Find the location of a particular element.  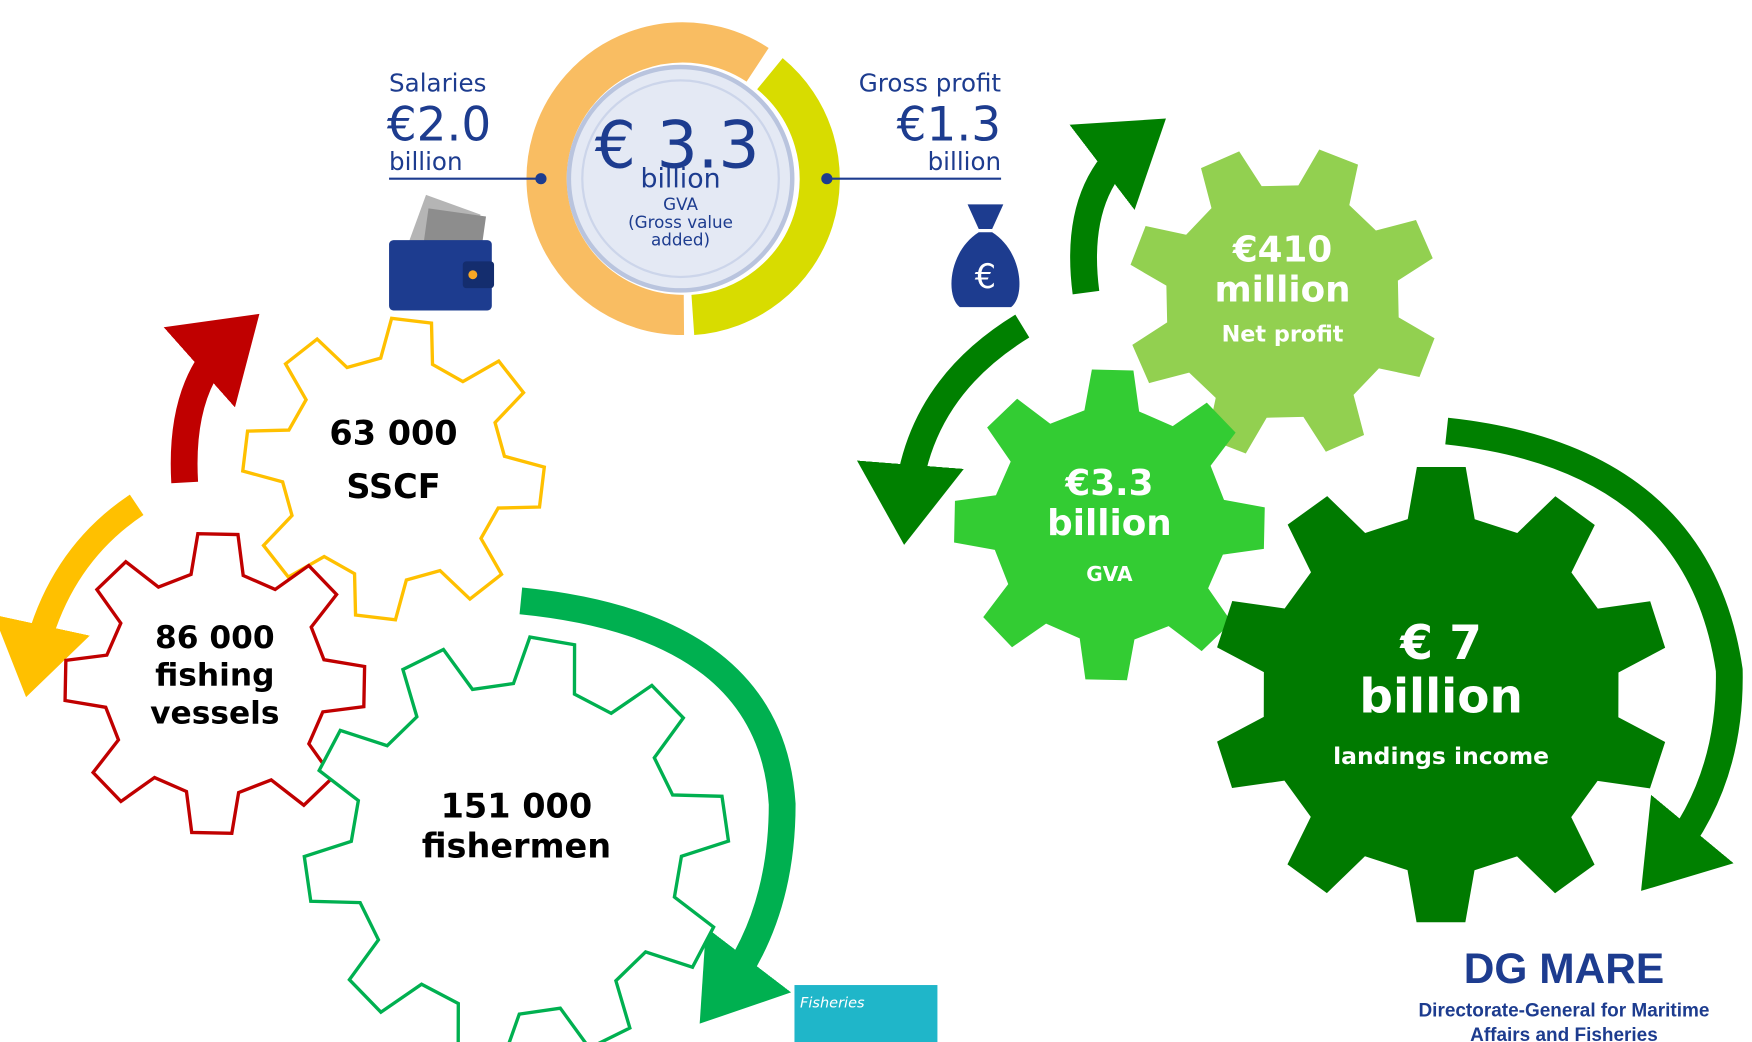

salaries-value: €2.0 is located at coordinates (439, 125).